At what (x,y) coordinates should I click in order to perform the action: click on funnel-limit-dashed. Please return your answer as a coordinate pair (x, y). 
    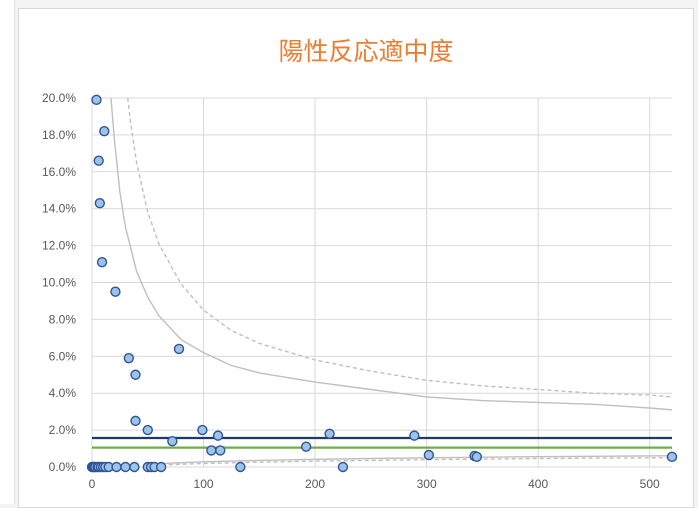
    Looking at the image, I should click on (410, 461).